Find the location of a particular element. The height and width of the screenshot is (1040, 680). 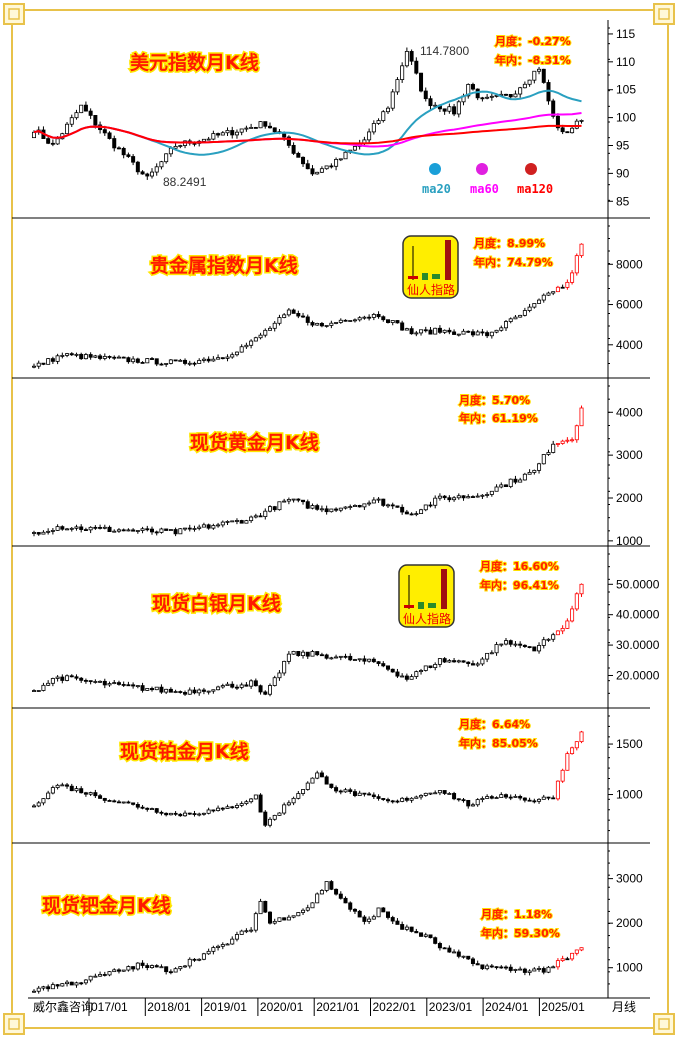

y-tick-label: 6000 is located at coordinates (629, 305).